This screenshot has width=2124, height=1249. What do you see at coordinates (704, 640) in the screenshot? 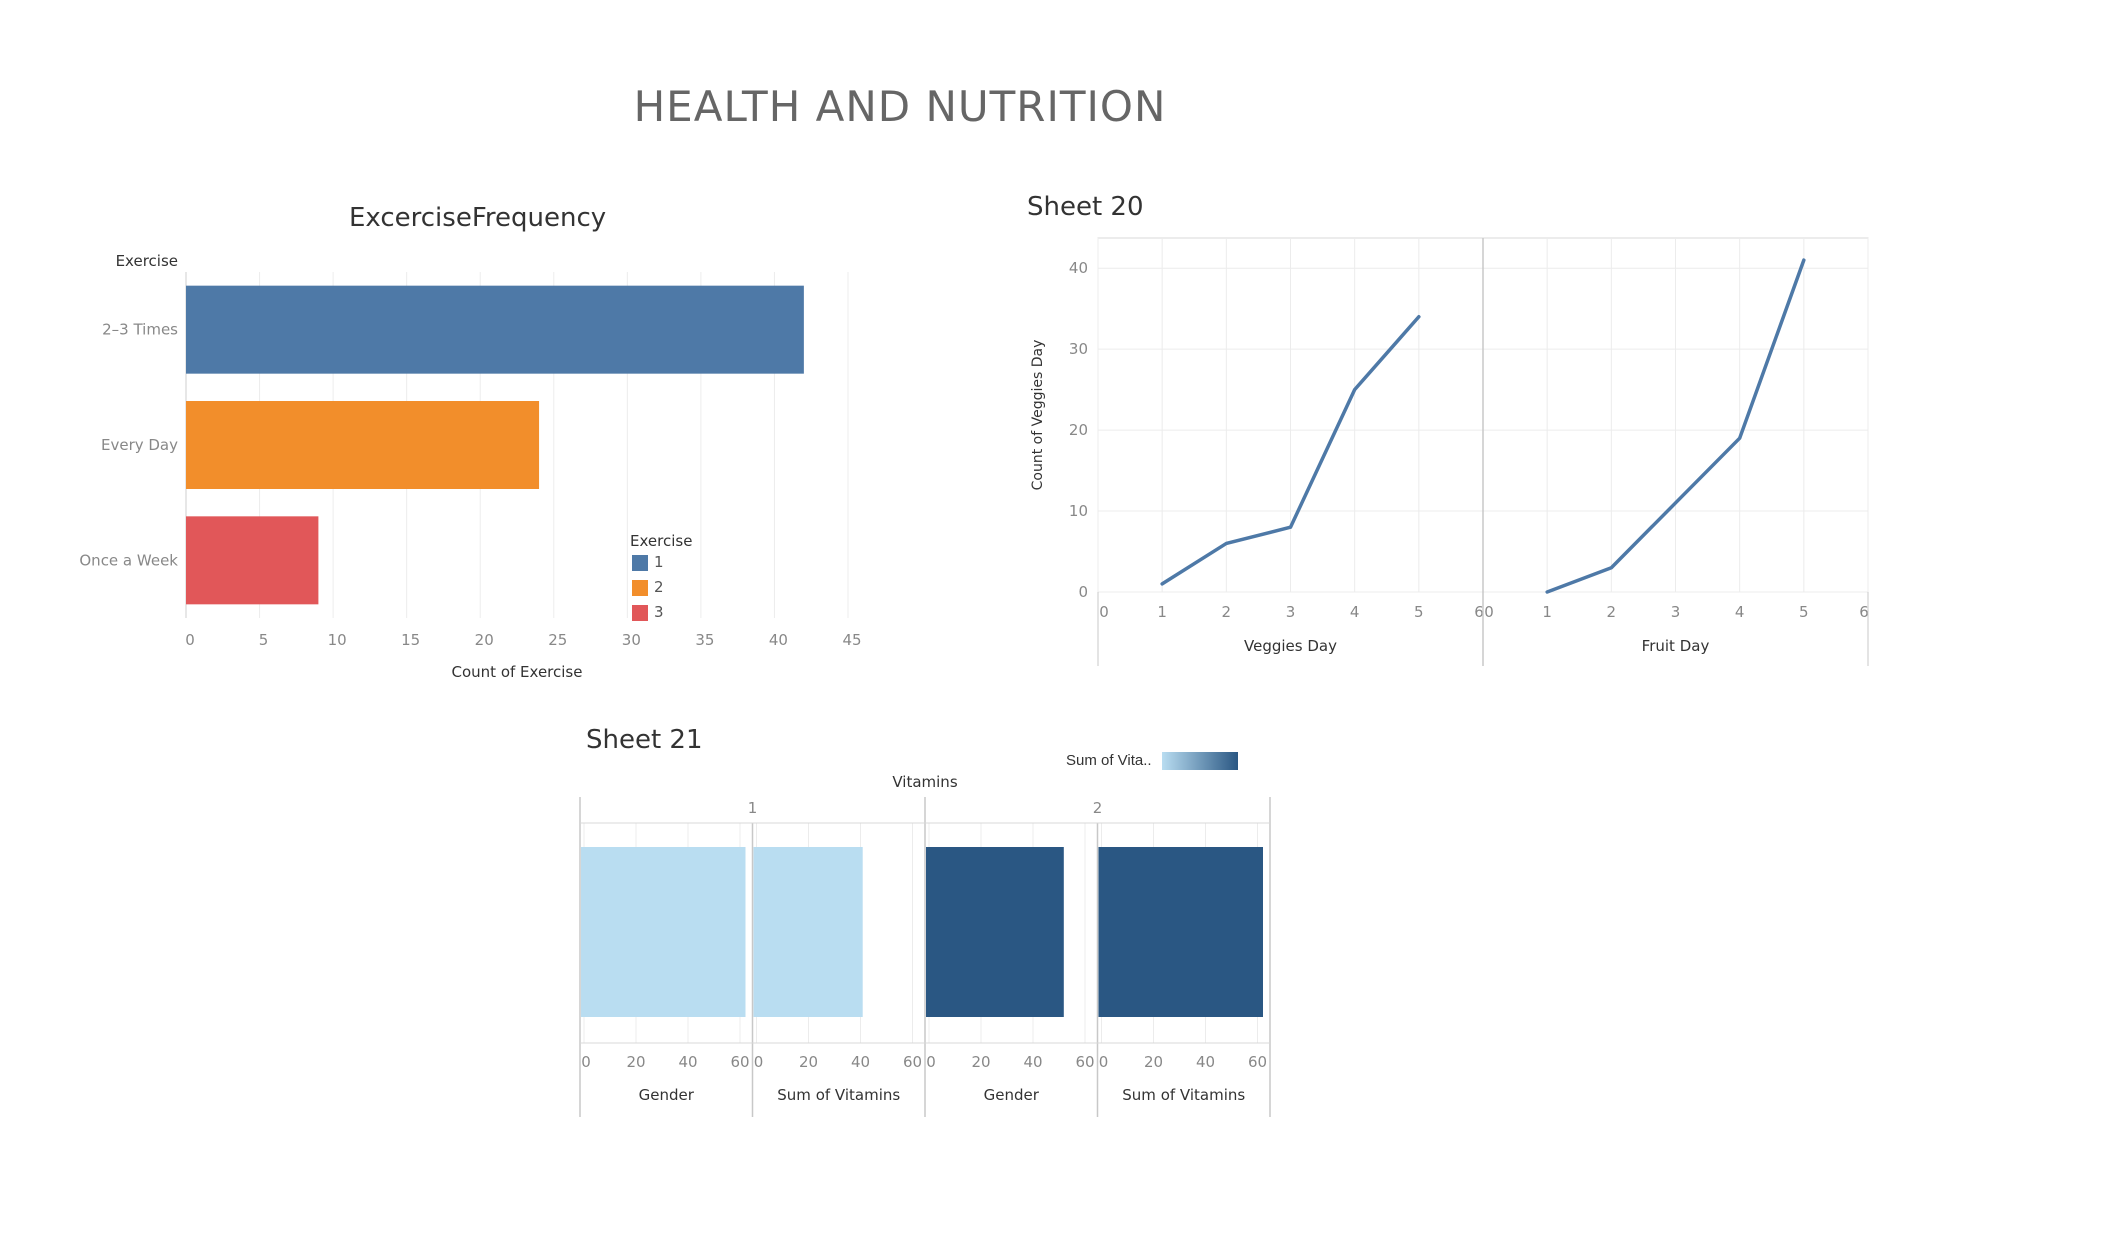
I see `x-tick-label: 35` at bounding box center [704, 640].